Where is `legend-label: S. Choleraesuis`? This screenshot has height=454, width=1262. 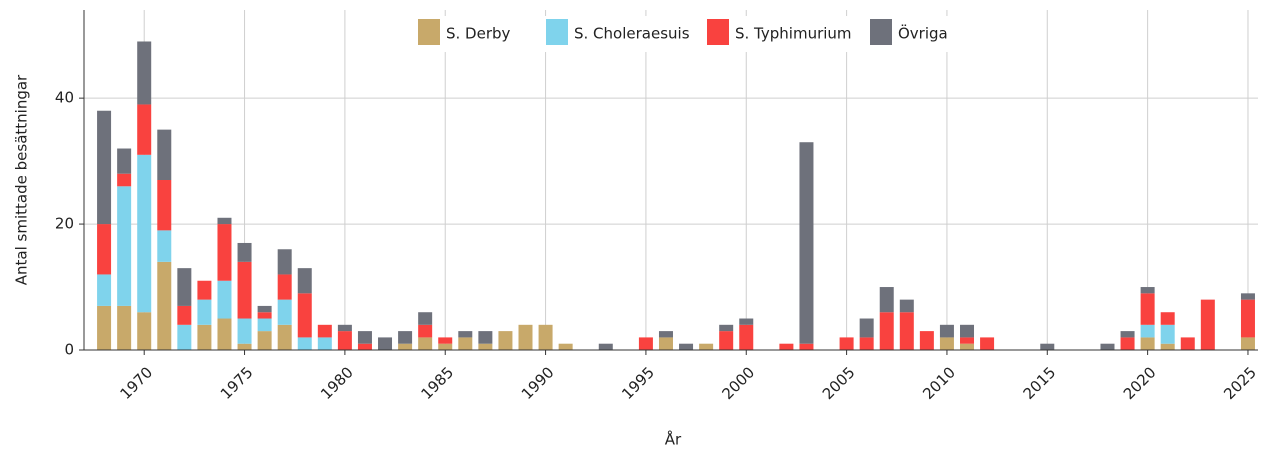
legend-label: S. Choleraesuis is located at coordinates (632, 34).